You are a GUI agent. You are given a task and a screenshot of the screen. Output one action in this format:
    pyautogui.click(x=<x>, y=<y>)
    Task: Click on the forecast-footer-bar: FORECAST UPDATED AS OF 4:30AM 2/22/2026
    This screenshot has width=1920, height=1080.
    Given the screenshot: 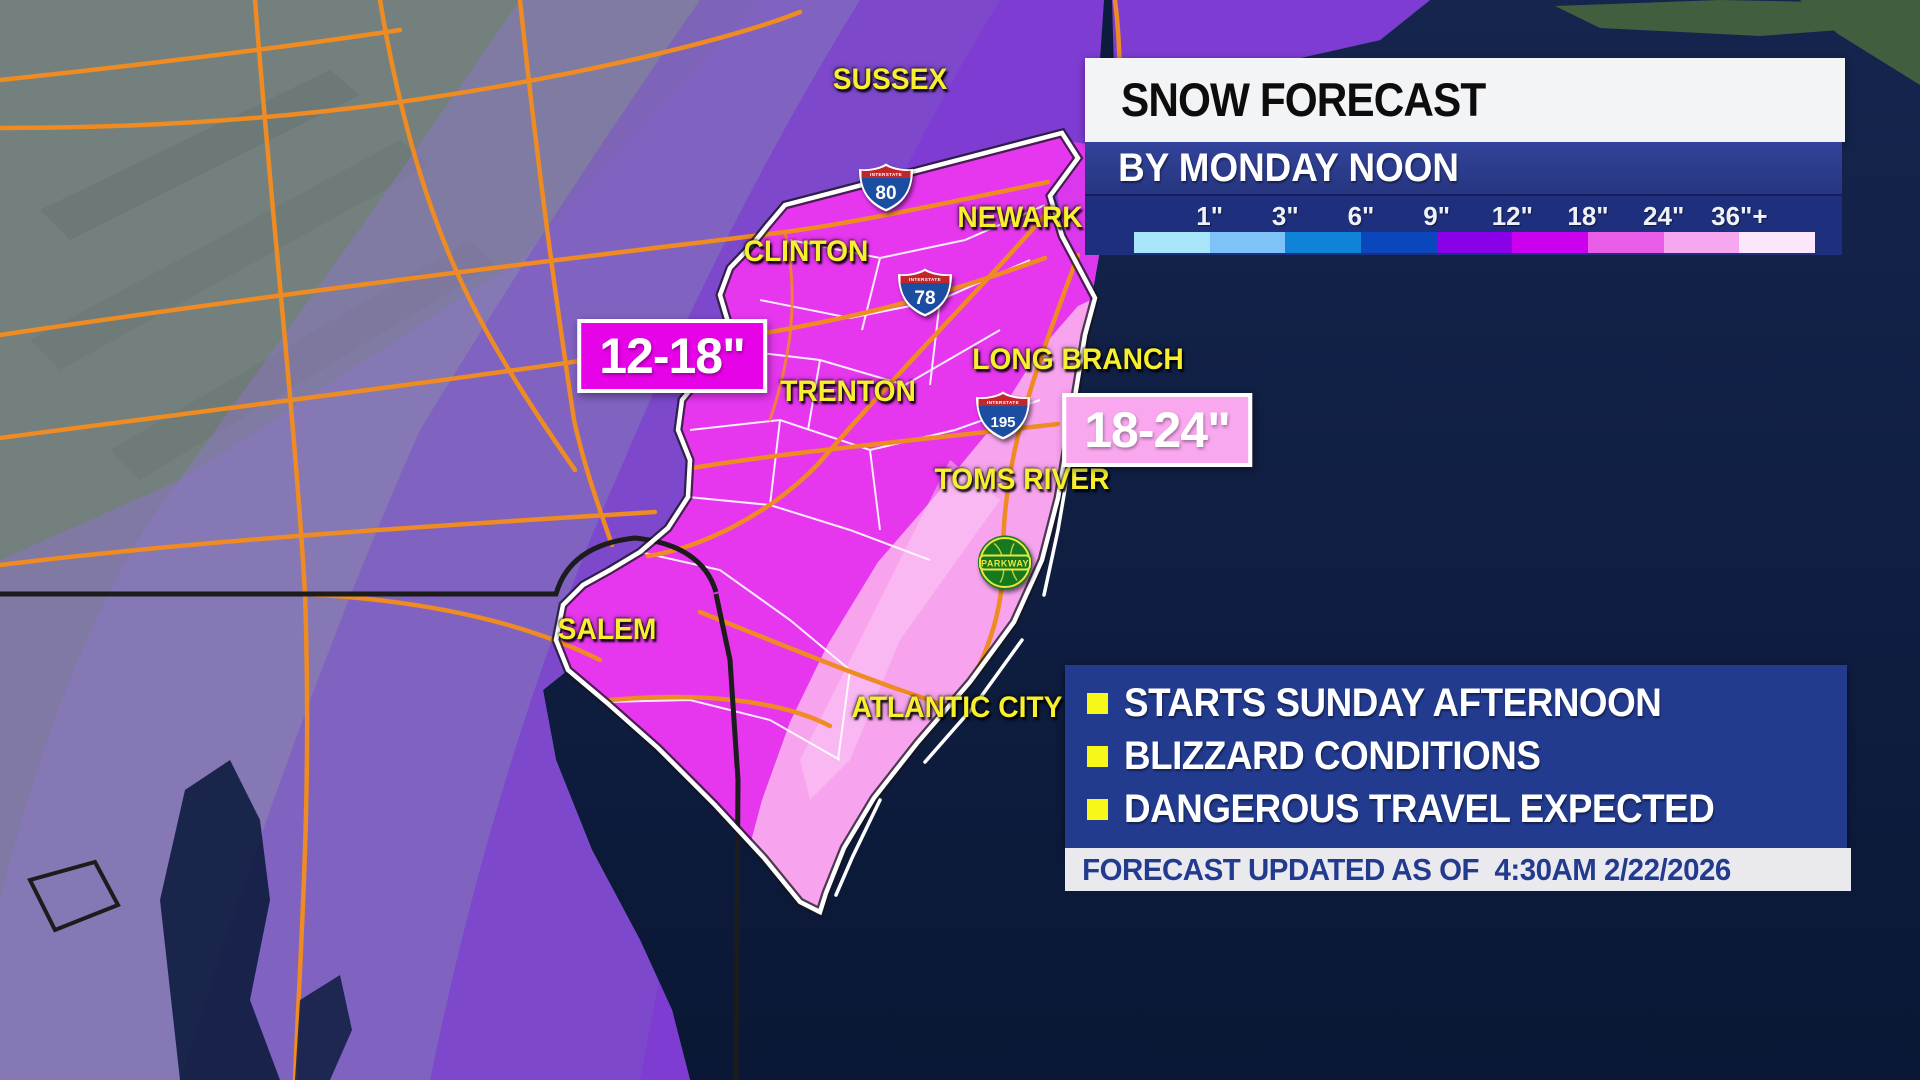 What is the action you would take?
    pyautogui.click(x=1458, y=869)
    